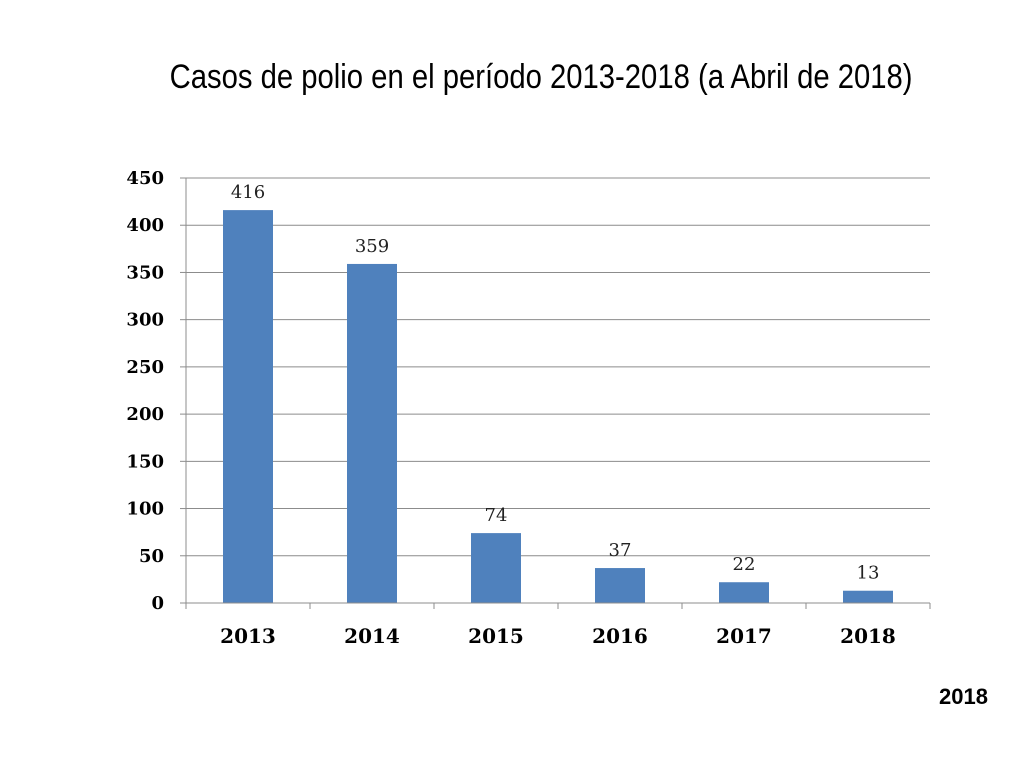  I want to click on x-tick-label-2016: 2016, so click(620, 636).